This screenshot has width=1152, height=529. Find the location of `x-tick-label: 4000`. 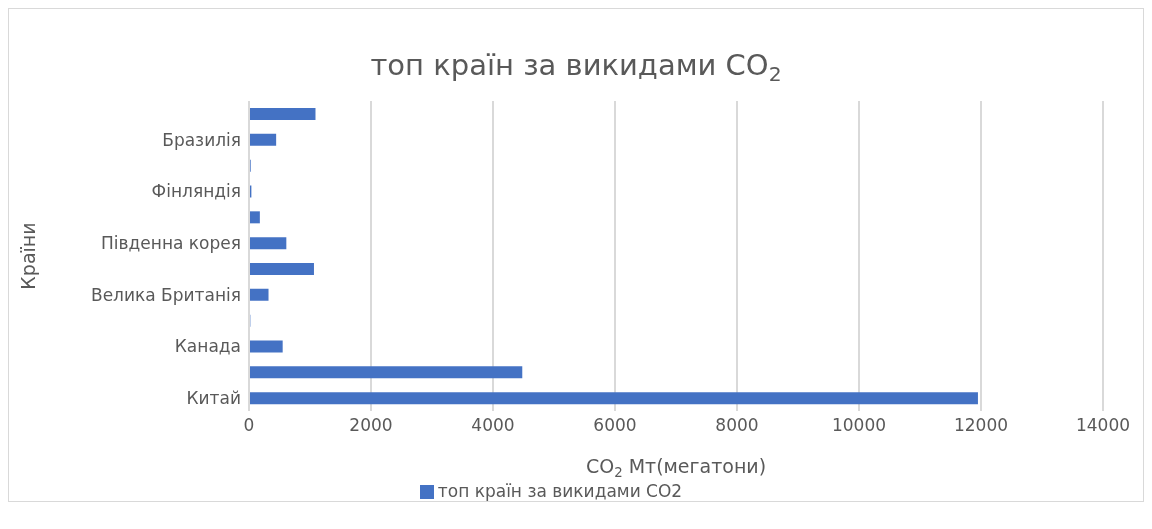

x-tick-label: 4000 is located at coordinates (493, 425).